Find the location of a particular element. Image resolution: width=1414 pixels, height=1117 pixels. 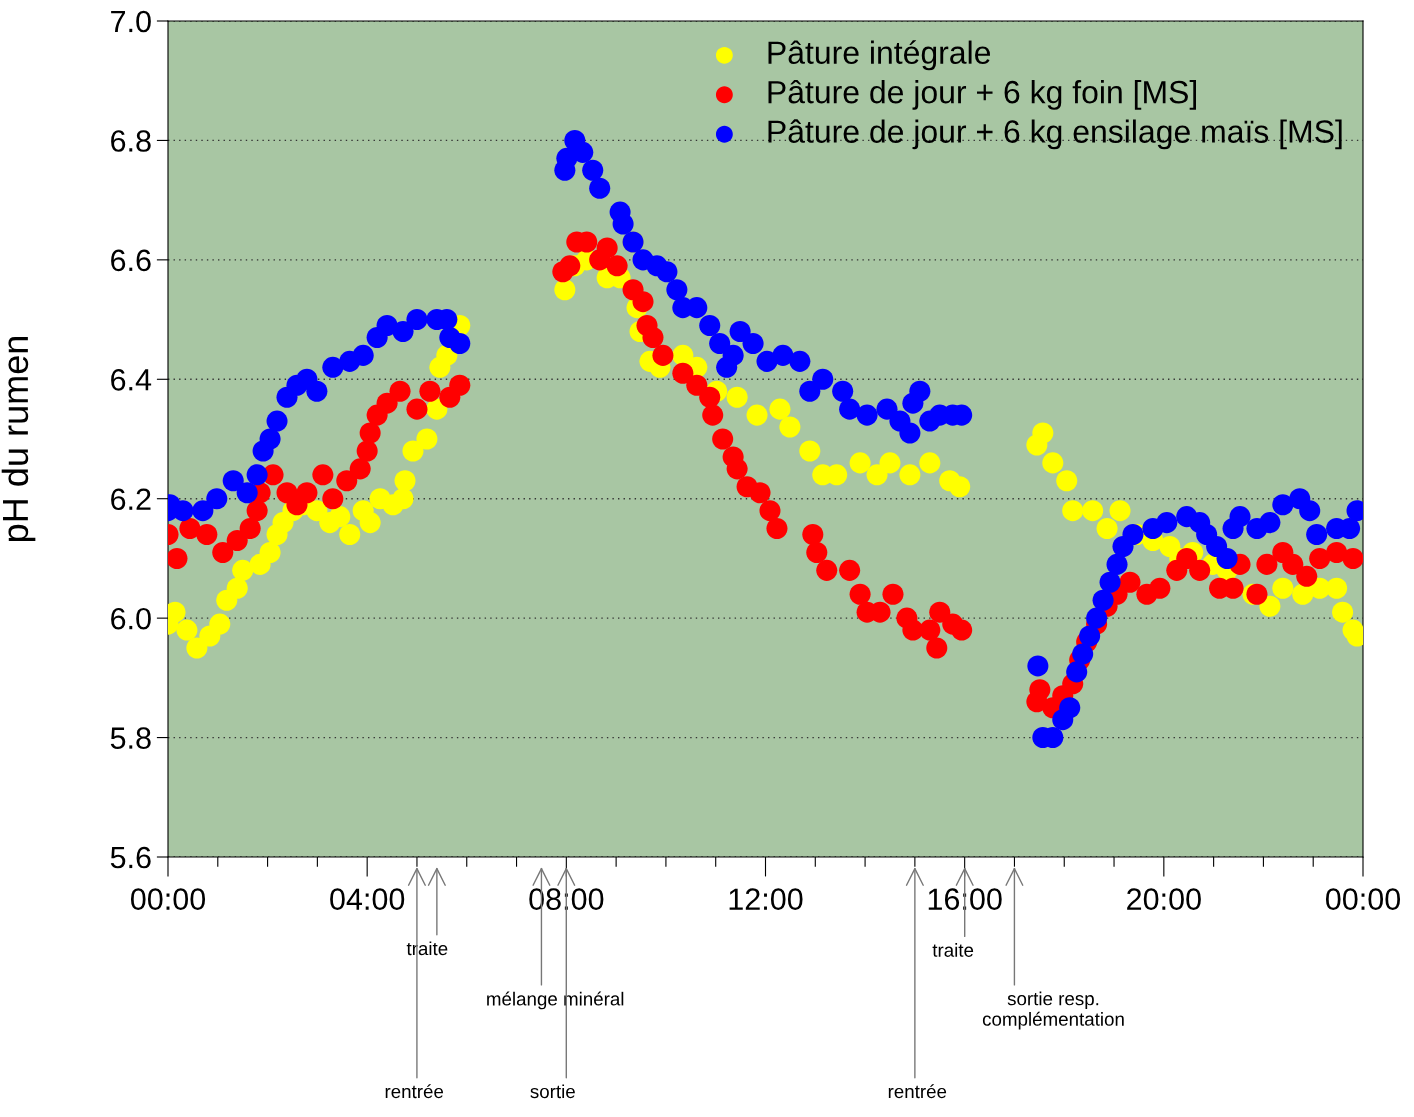

text: mélange minéral is located at coordinates (555, 1000).